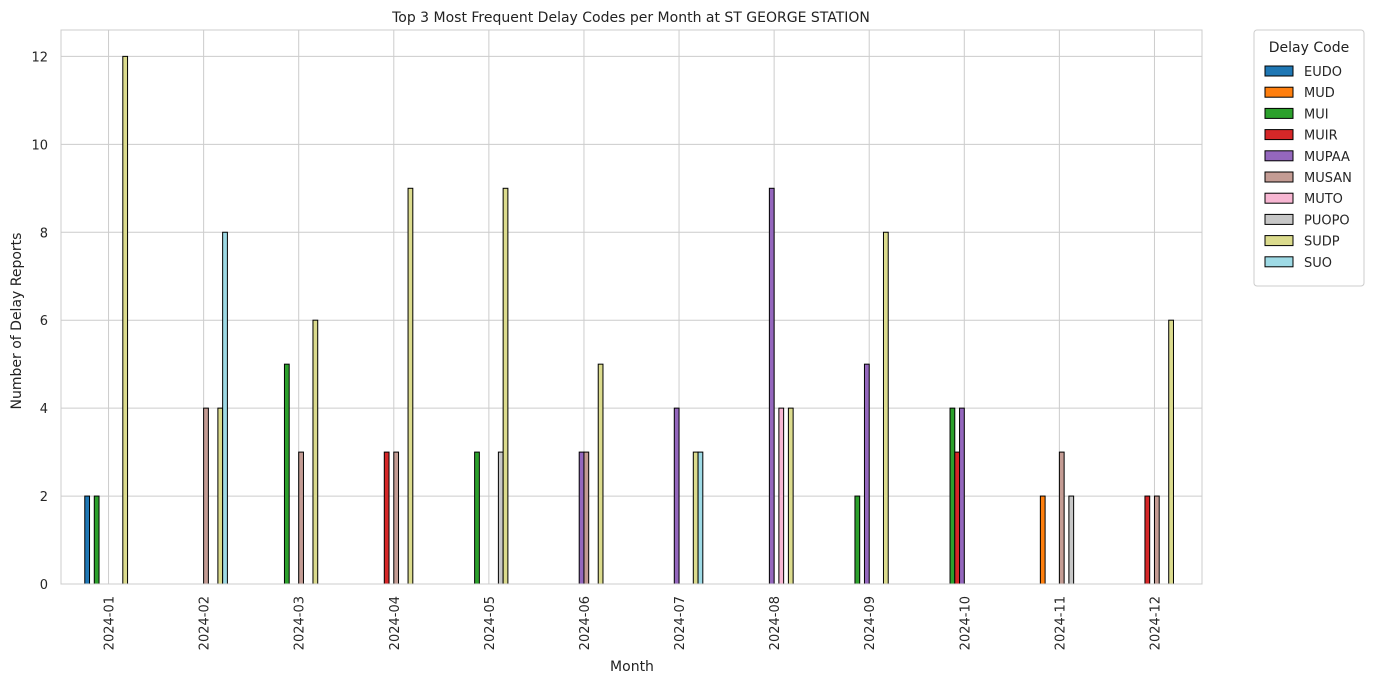 This screenshot has width=1386, height=684. Describe the element at coordinates (44, 409) in the screenshot. I see `y-tick-label: 4` at that location.